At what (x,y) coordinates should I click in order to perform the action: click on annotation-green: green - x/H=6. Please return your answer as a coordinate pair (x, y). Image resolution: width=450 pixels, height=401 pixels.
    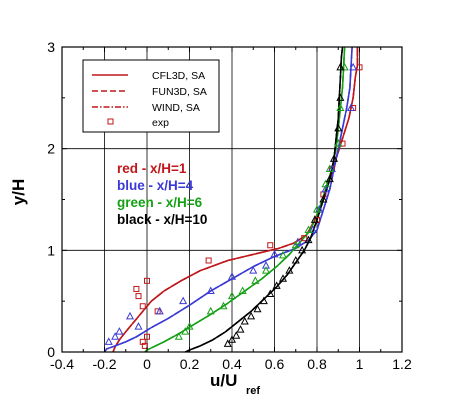
    Looking at the image, I should click on (160, 202).